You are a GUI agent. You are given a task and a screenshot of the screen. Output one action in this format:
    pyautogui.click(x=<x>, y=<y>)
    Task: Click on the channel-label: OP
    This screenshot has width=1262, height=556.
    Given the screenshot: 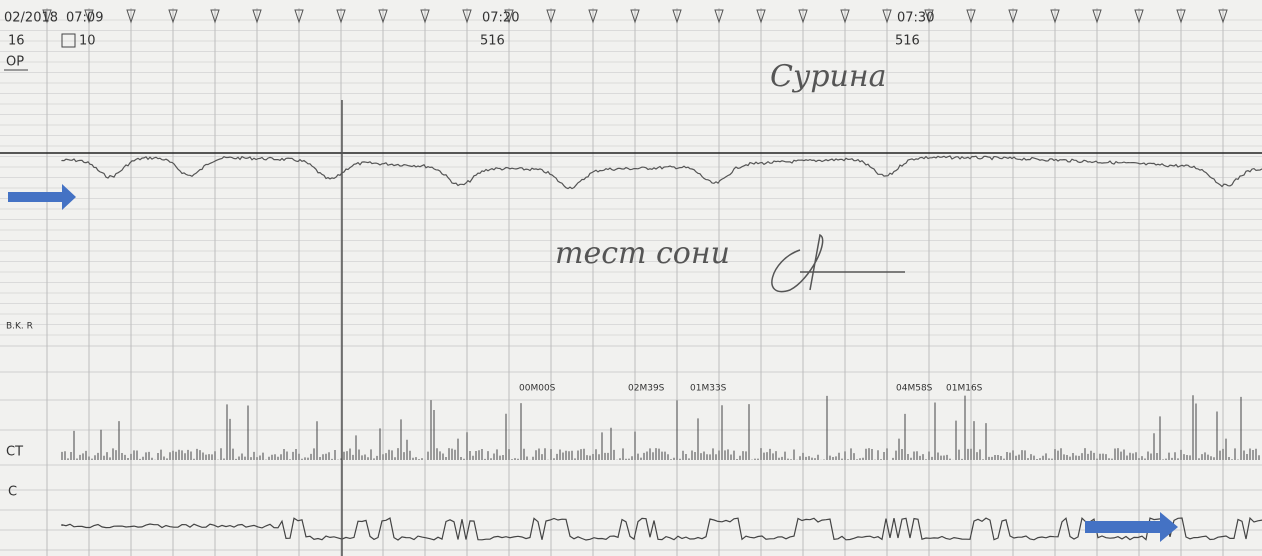 What is the action you would take?
    pyautogui.click(x=15, y=62)
    